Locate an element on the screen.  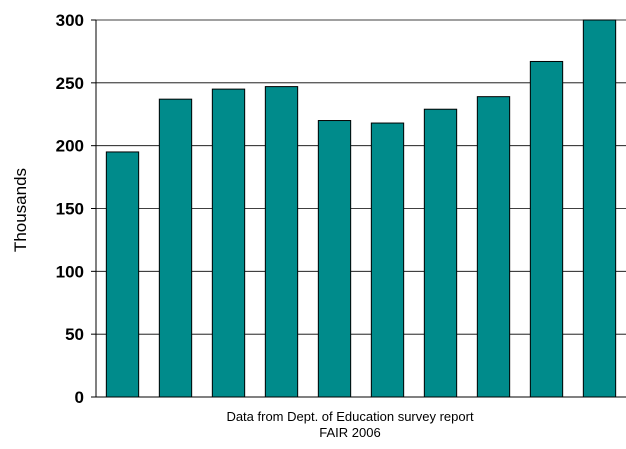
y-tick-labels: 0 50 100 150 200 250 300 is located at coordinates (76, 209).